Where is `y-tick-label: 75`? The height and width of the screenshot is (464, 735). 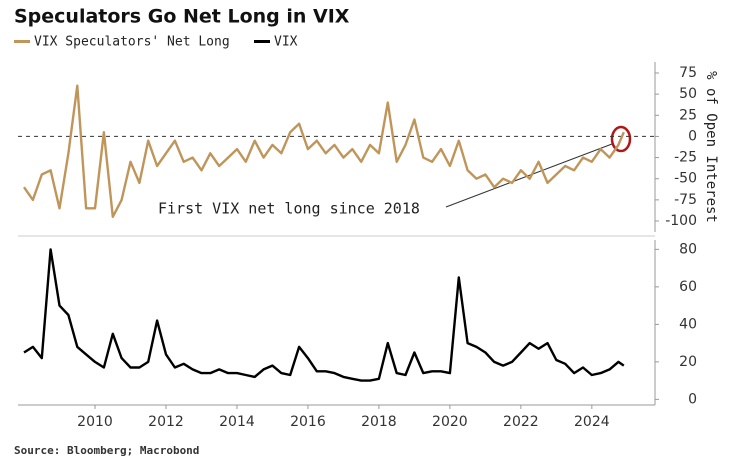 y-tick-label: 75 is located at coordinates (688, 73).